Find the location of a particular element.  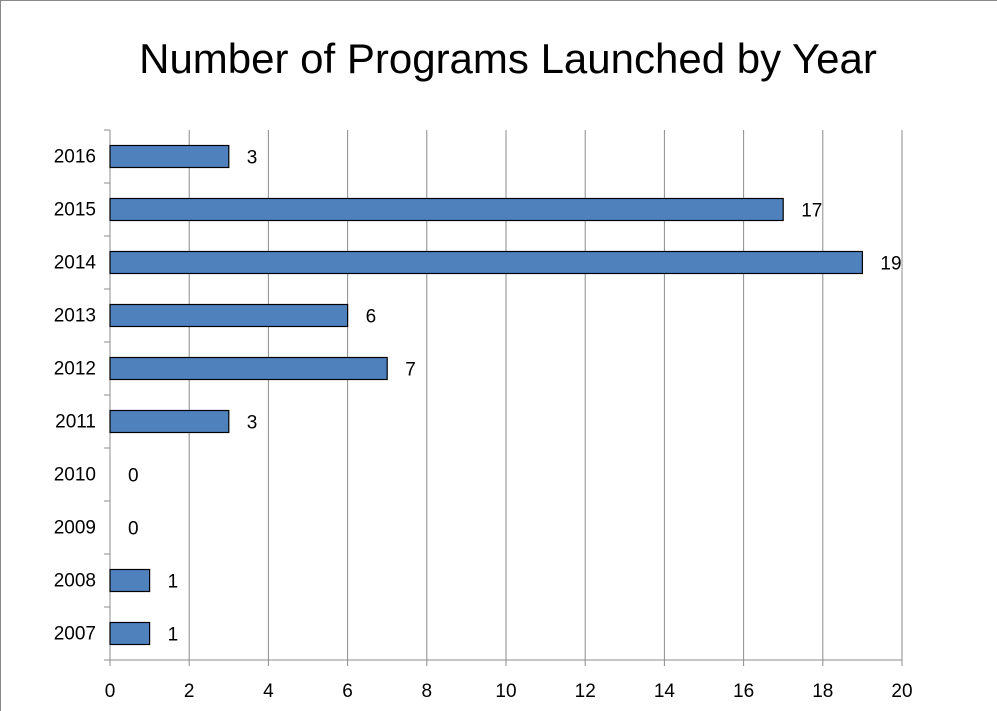

x-tick-label: 0 is located at coordinates (110, 691).